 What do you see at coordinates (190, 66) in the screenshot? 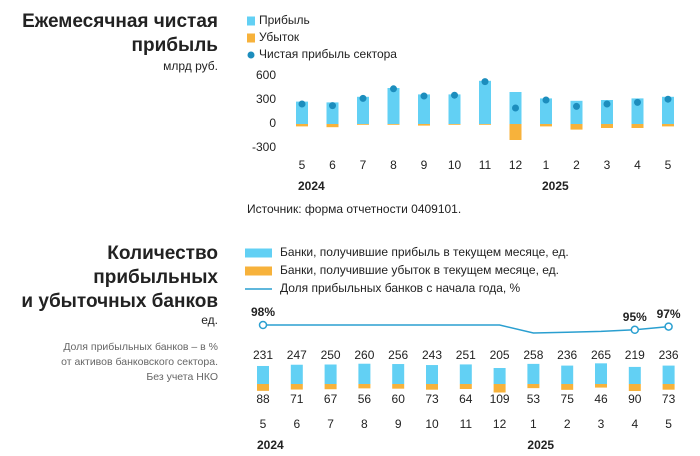
I see `subtitle: млрд руб.` at bounding box center [190, 66].